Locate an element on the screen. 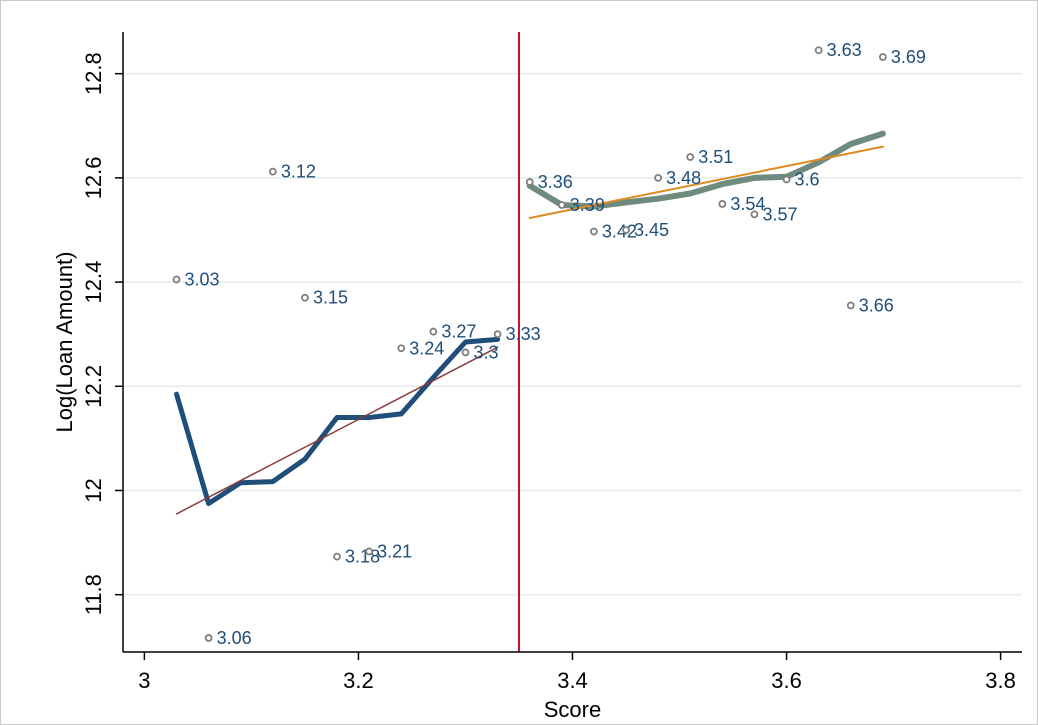  point-label: 3.36 is located at coordinates (555, 182).